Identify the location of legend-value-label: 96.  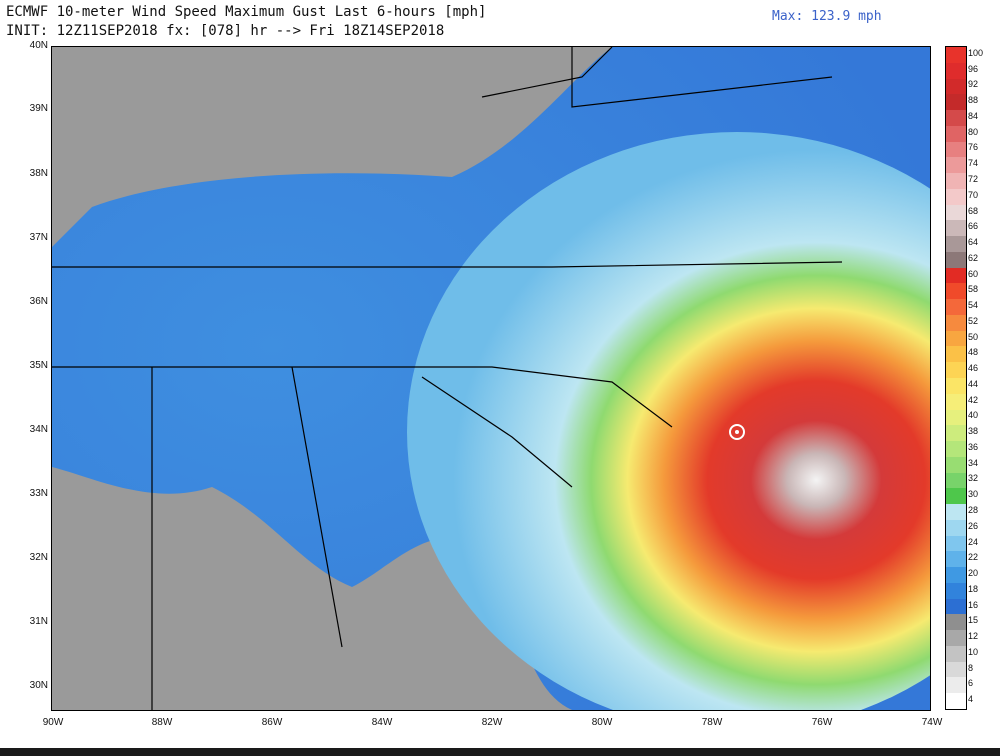
(973, 68).